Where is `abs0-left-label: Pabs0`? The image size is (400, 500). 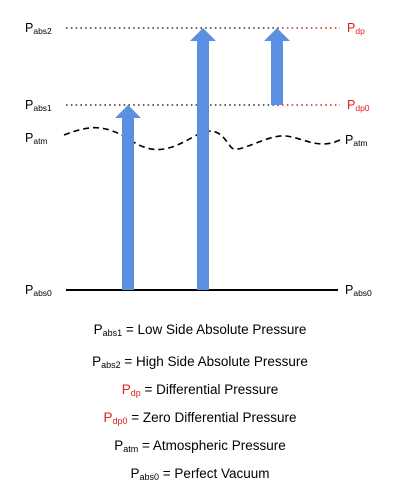
abs0-left-label: Pabs0 is located at coordinates (38, 290).